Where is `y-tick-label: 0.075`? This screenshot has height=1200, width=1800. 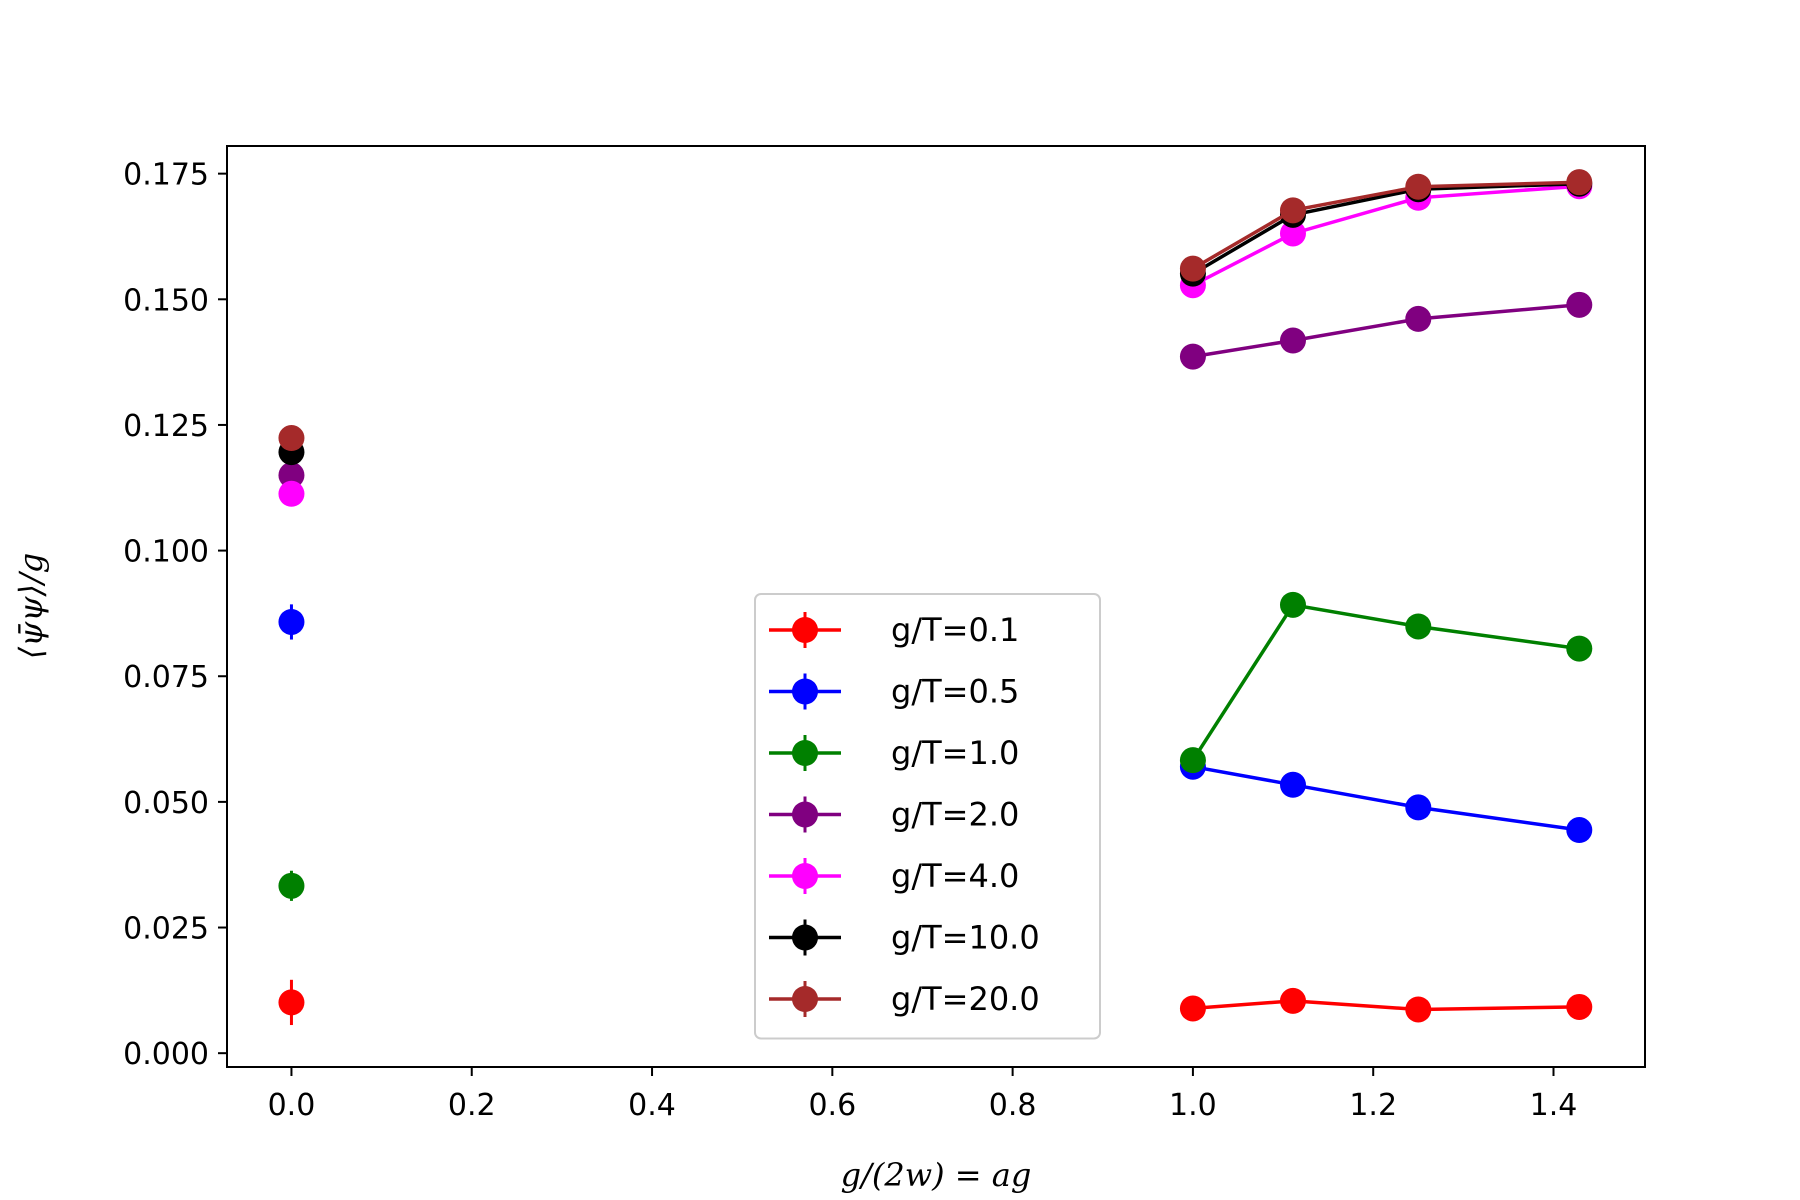 y-tick-label: 0.075 is located at coordinates (166, 677).